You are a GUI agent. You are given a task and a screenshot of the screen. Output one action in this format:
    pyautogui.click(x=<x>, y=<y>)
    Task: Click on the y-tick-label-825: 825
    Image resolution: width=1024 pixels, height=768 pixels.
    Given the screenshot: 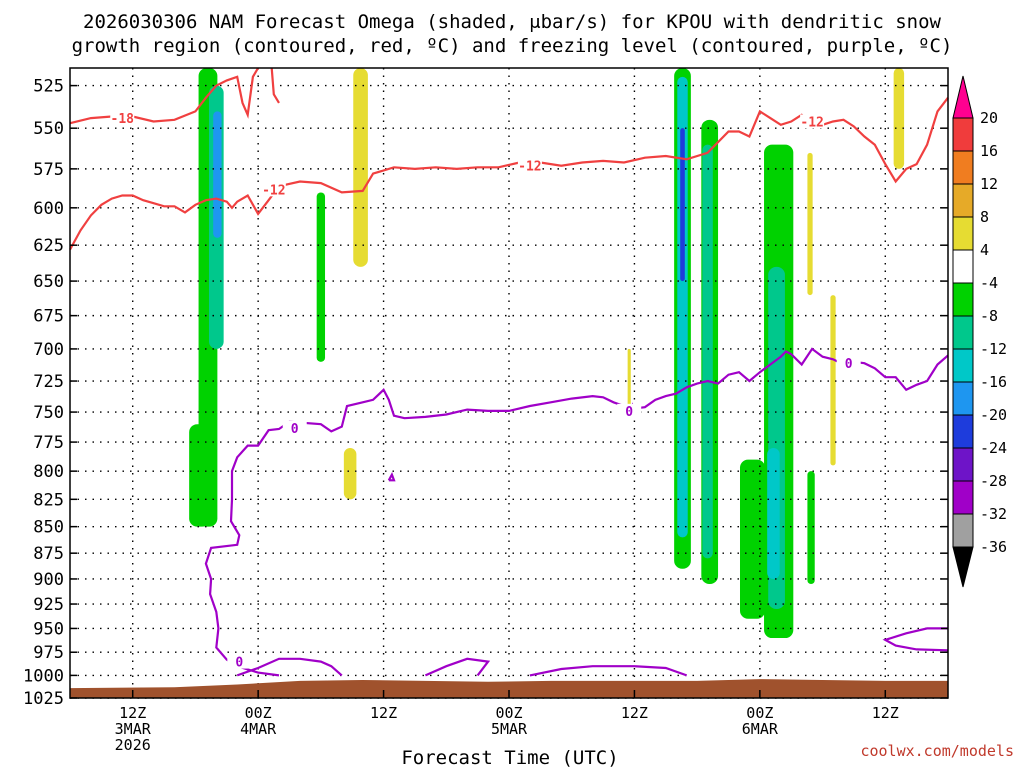 What is the action you would take?
    pyautogui.click(x=48, y=500)
    